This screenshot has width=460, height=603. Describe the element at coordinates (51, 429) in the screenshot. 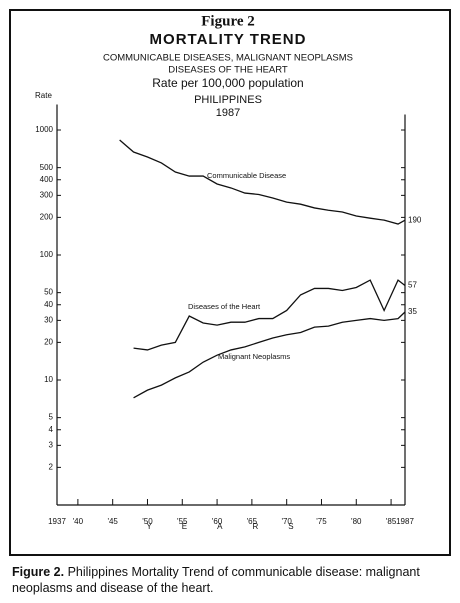

I see `y-tick-label: 4` at that location.